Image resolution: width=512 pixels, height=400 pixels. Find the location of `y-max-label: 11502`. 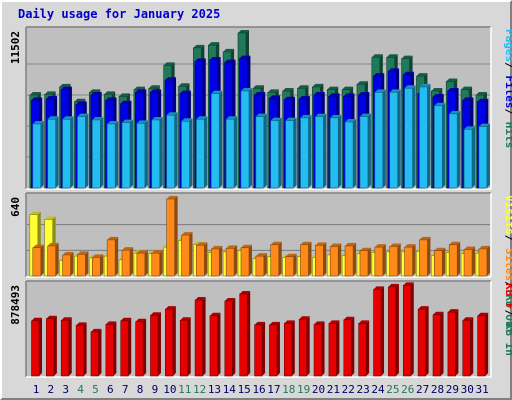

y-max-label: 11502 is located at coordinates (15, 47).